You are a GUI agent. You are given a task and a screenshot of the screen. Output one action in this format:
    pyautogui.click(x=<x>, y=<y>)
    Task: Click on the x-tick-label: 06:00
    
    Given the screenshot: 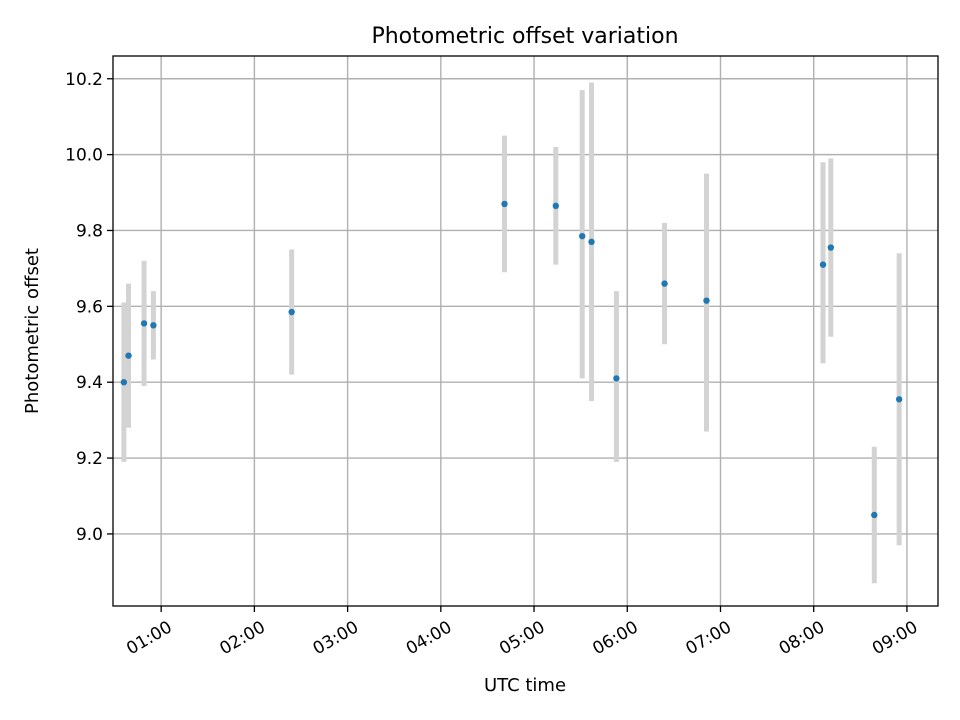 What is the action you would take?
    pyautogui.click(x=615, y=638)
    